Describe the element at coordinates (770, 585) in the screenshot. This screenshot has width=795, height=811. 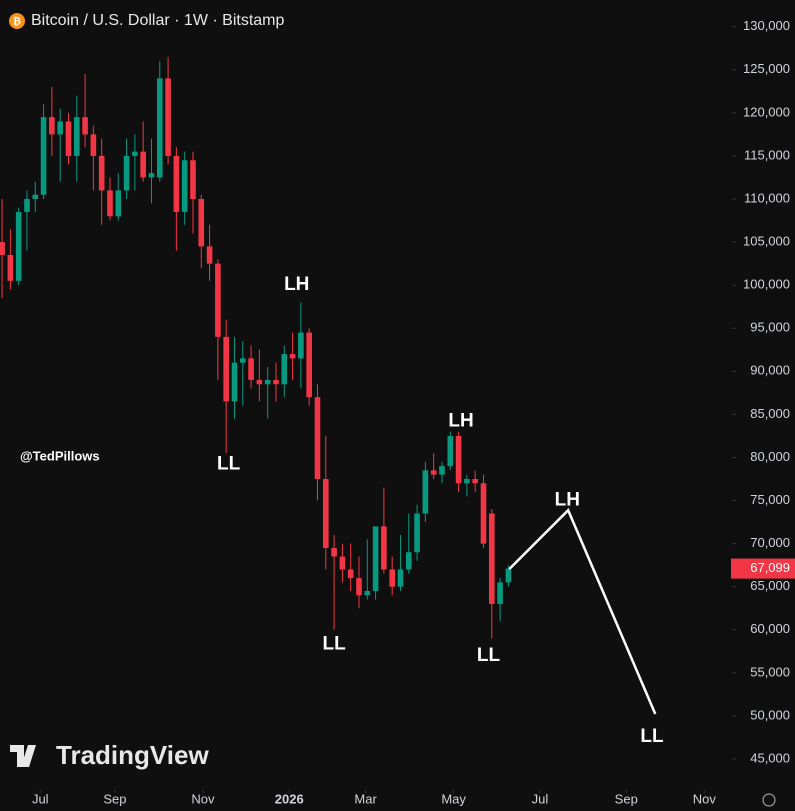
I see `y-tick-label: 65,000` at that location.